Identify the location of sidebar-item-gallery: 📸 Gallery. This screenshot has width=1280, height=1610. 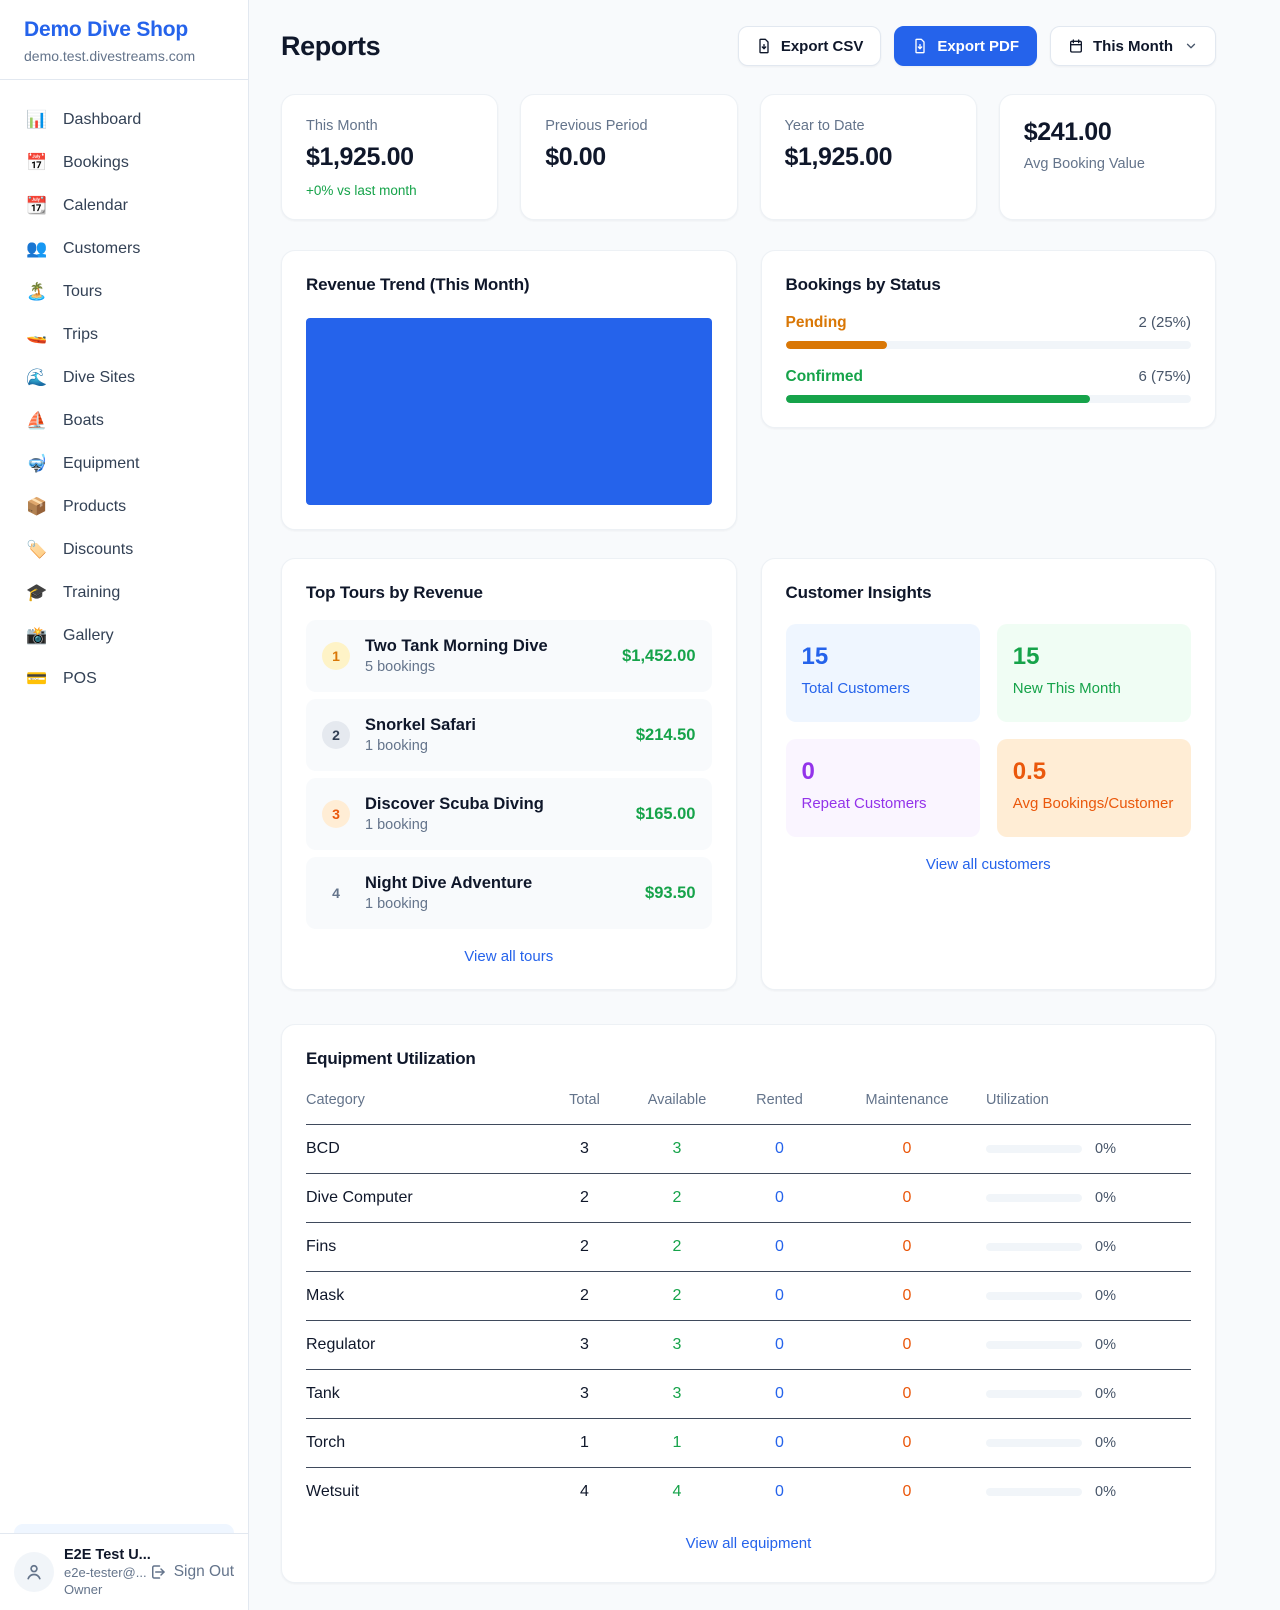
(124, 635).